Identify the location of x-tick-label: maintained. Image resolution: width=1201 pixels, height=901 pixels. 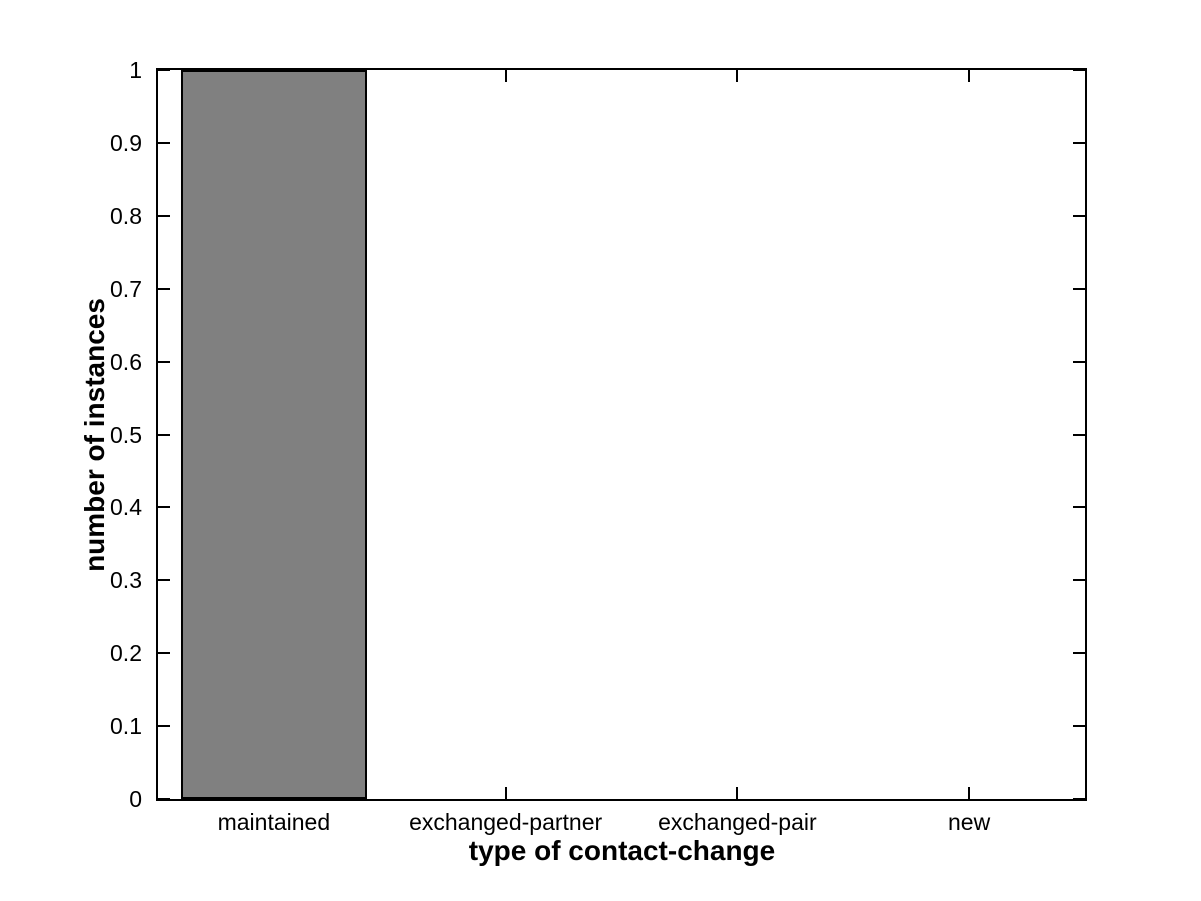
(274, 822).